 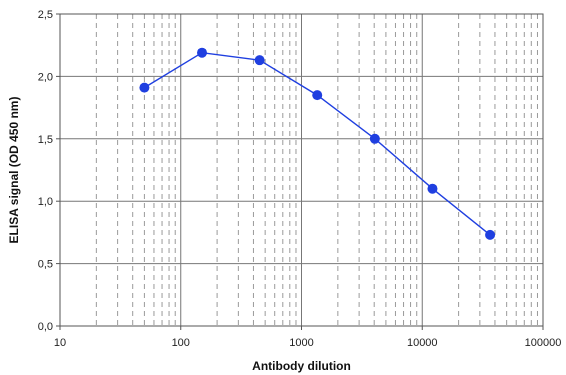 What do you see at coordinates (181, 343) in the screenshot?
I see `x-tick-label: 100` at bounding box center [181, 343].